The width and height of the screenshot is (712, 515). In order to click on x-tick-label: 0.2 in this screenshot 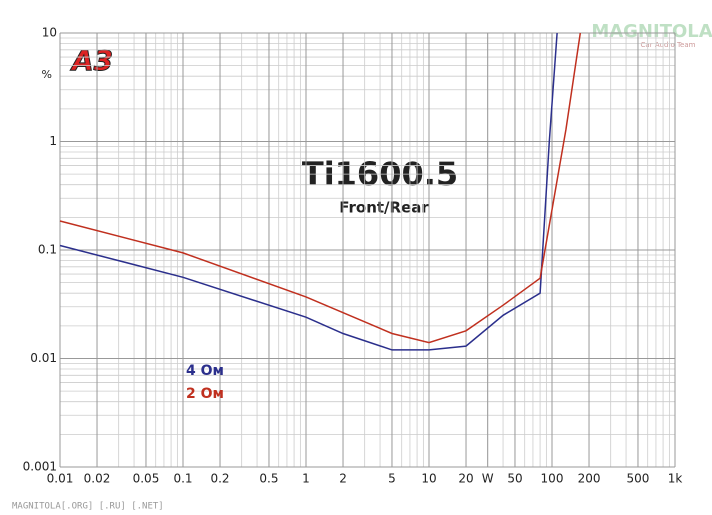, I will do `click(219, 479)`.